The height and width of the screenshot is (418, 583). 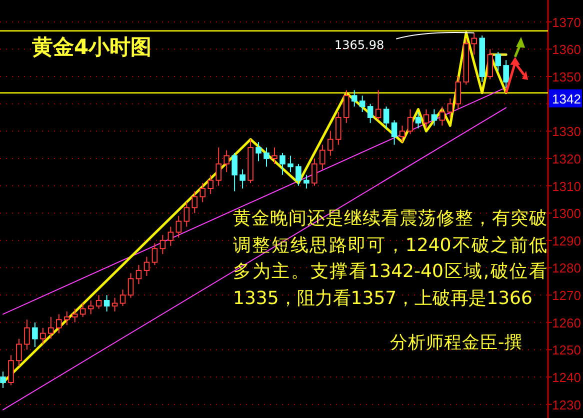 I want to click on y-tick-label: 1240, so click(x=566, y=378).